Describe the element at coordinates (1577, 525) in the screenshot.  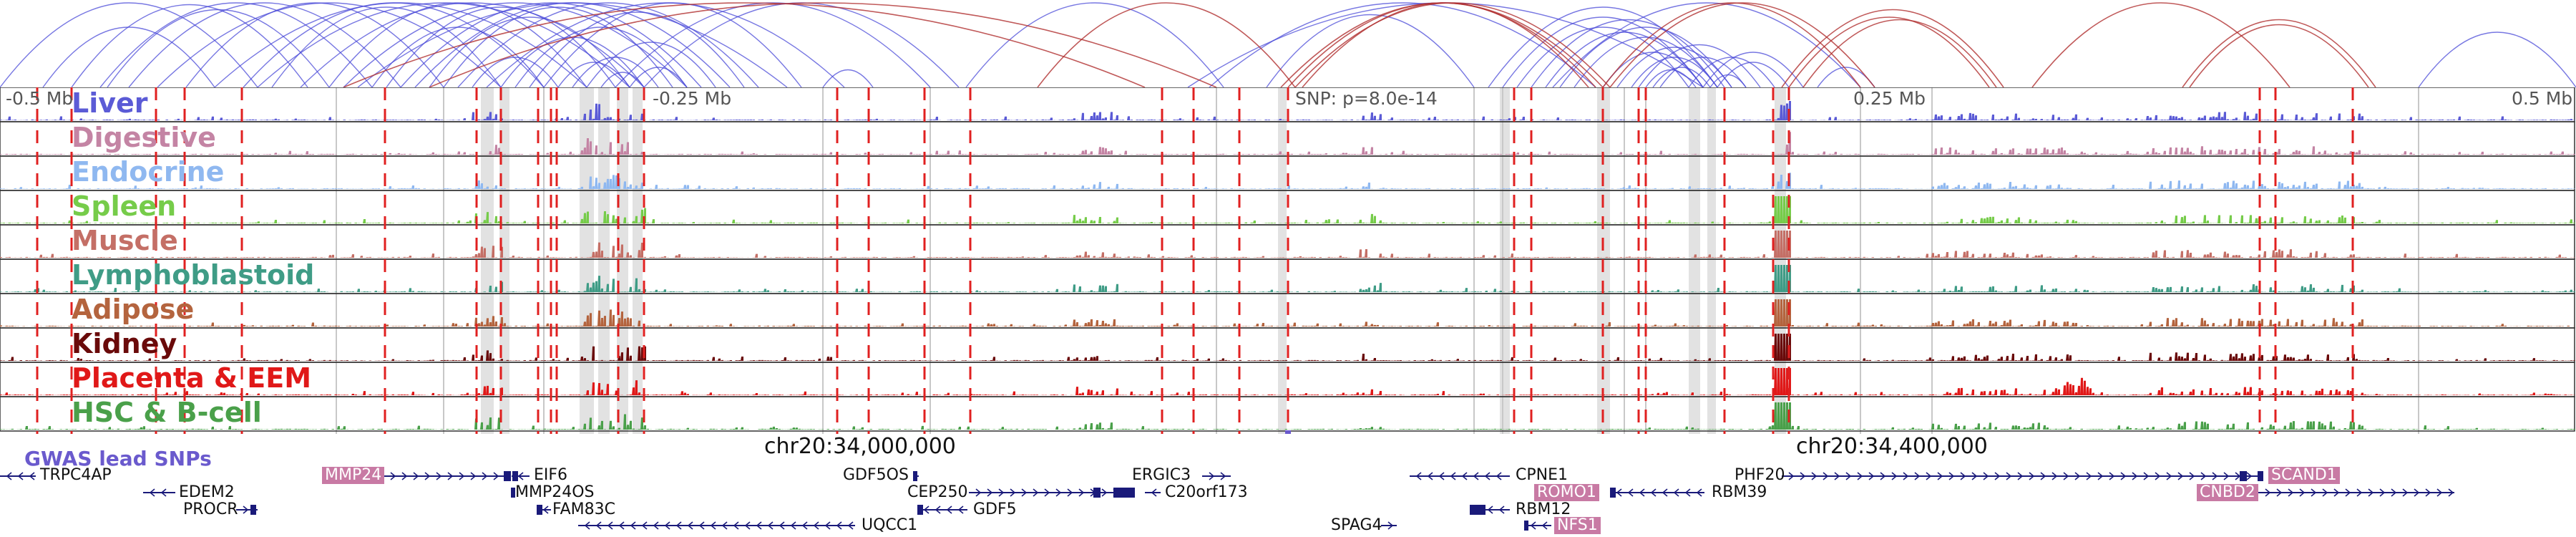
I see `gene-label-nfs1: NFS1` at that location.